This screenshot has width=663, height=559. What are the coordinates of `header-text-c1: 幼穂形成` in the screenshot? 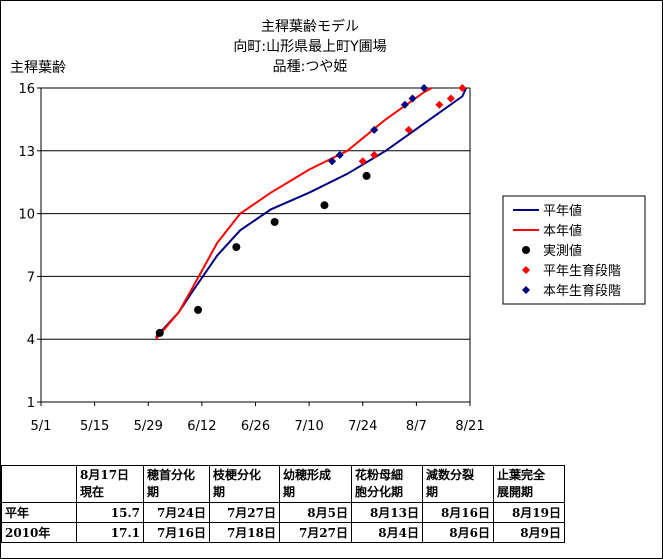 It's located at (307, 475).